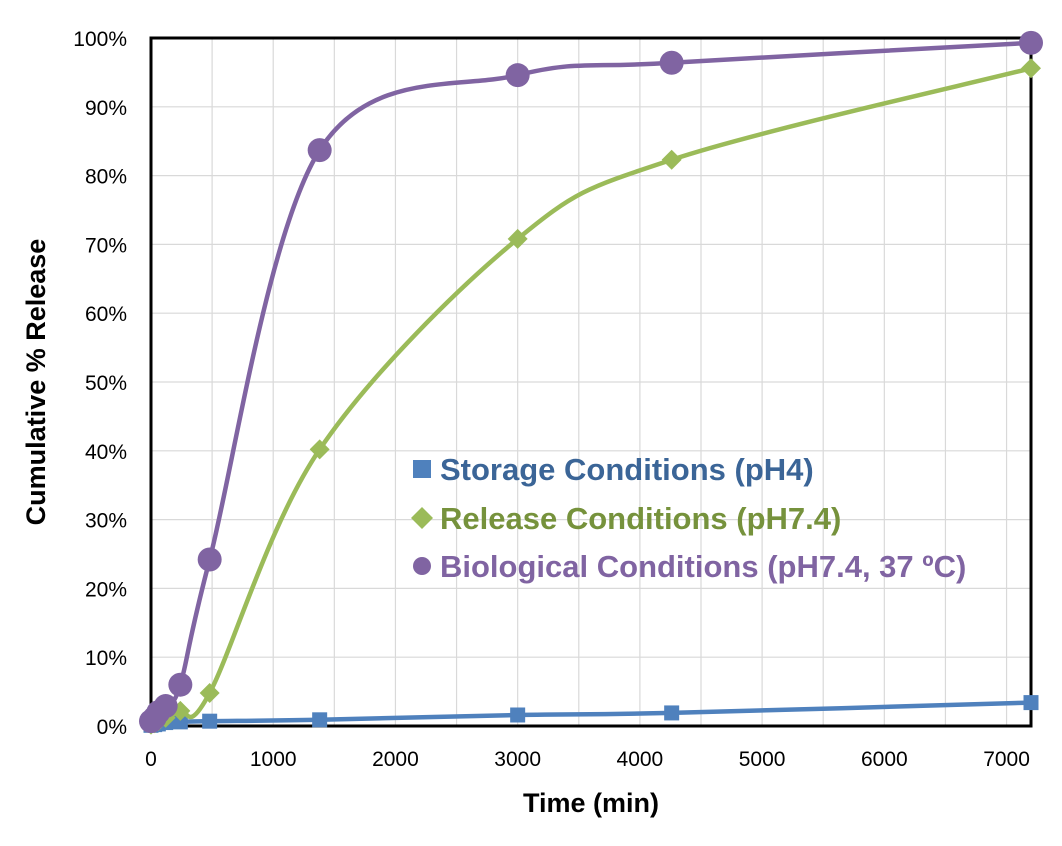  I want to click on legend-marker-biological, so click(422, 566).